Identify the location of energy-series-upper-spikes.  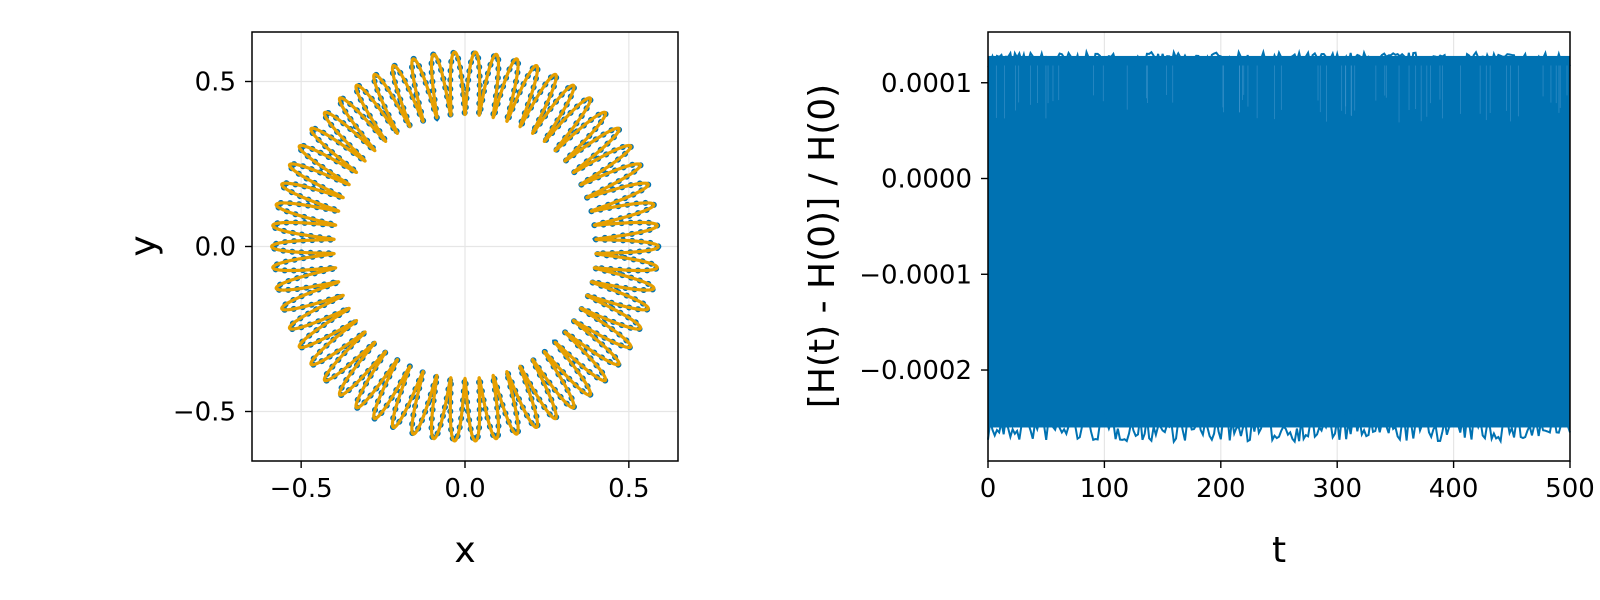
(1279, 59).